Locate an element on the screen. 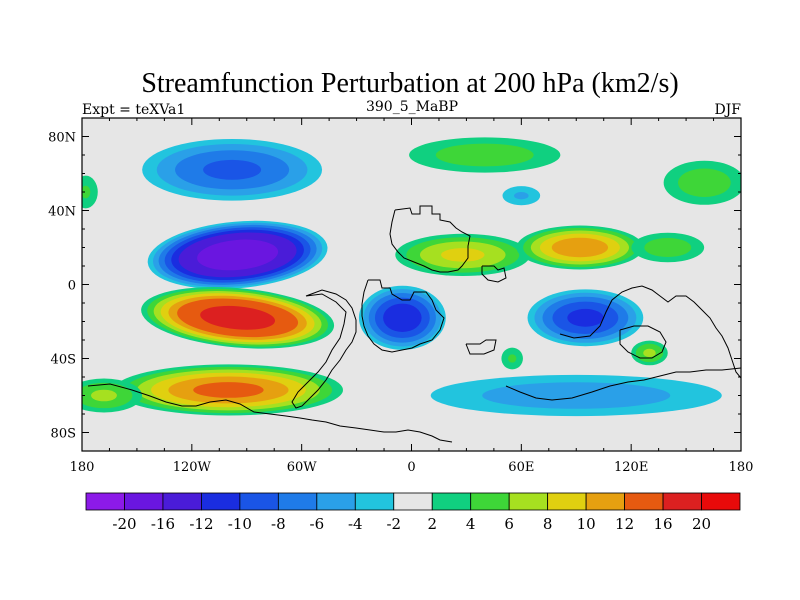  colorbar-label: 2 is located at coordinates (432, 524).